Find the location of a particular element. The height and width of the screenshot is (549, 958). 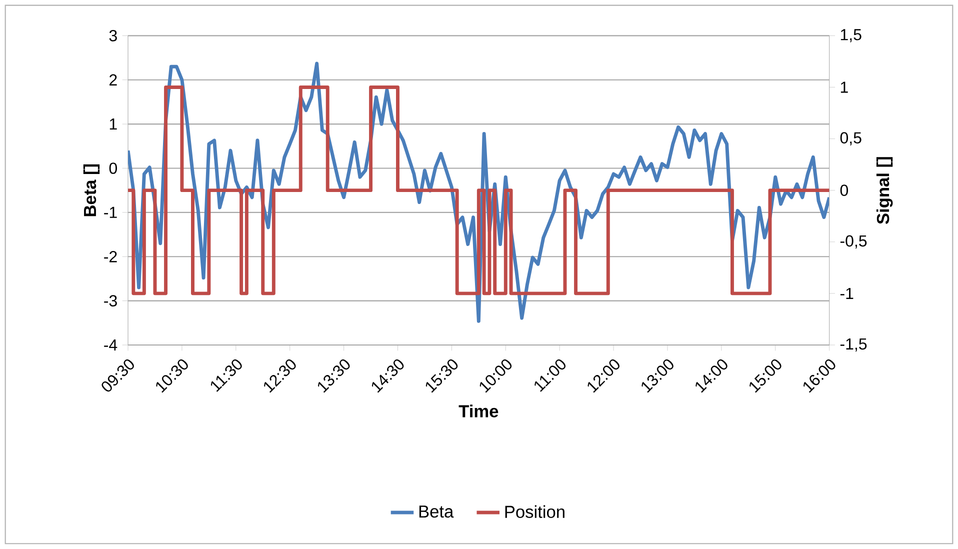

x-axis-title: Time is located at coordinates (478, 411).